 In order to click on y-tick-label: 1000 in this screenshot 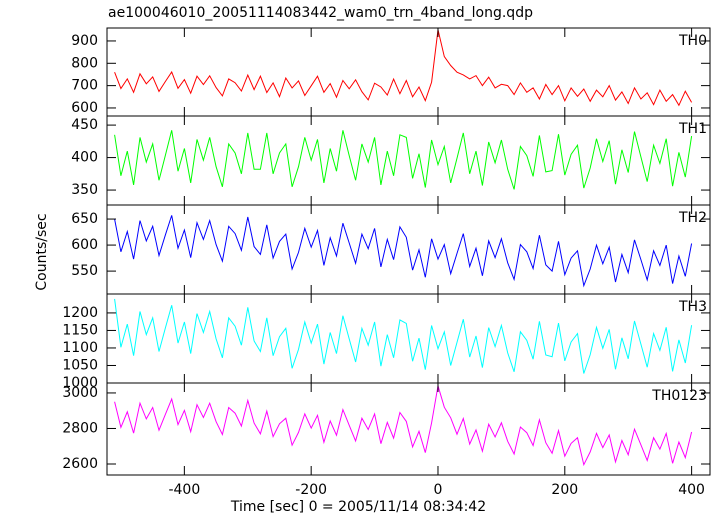, I will do `click(80, 383)`.